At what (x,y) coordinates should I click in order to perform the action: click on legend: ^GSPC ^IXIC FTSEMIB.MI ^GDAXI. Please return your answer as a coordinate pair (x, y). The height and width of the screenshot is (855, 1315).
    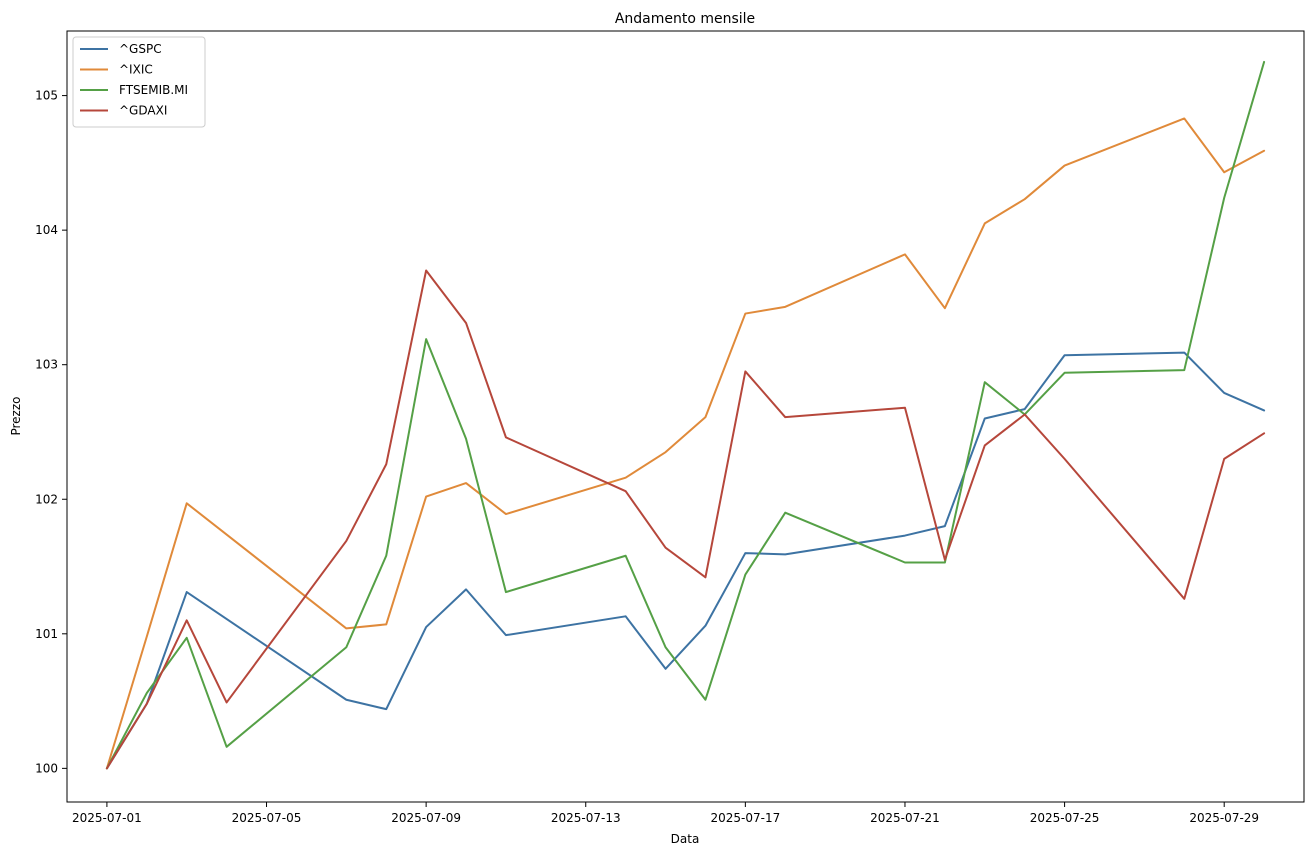
    Looking at the image, I should click on (139, 82).